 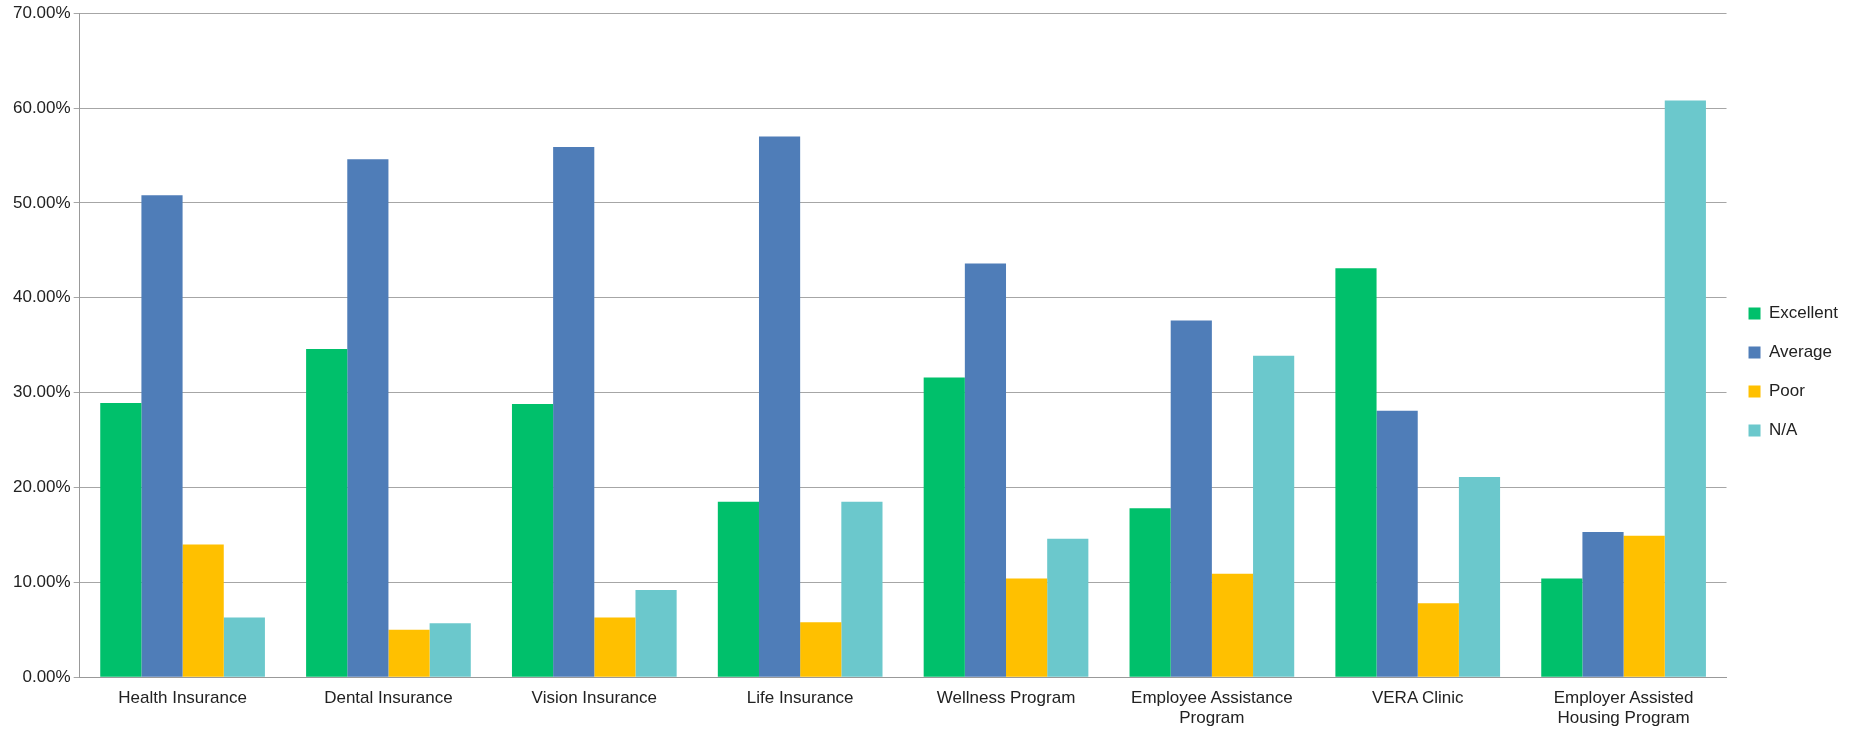 What do you see at coordinates (1804, 313) in the screenshot?
I see `legend-label: Excellent` at bounding box center [1804, 313].